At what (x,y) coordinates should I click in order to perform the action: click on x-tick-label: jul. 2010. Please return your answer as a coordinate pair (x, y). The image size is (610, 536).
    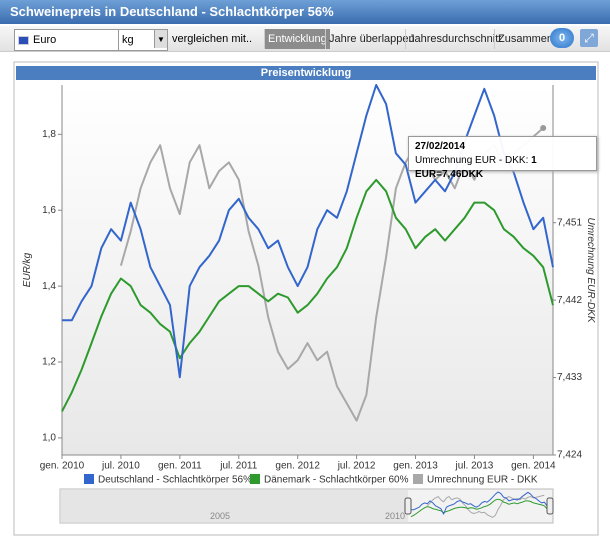
    Looking at the image, I should click on (120, 466).